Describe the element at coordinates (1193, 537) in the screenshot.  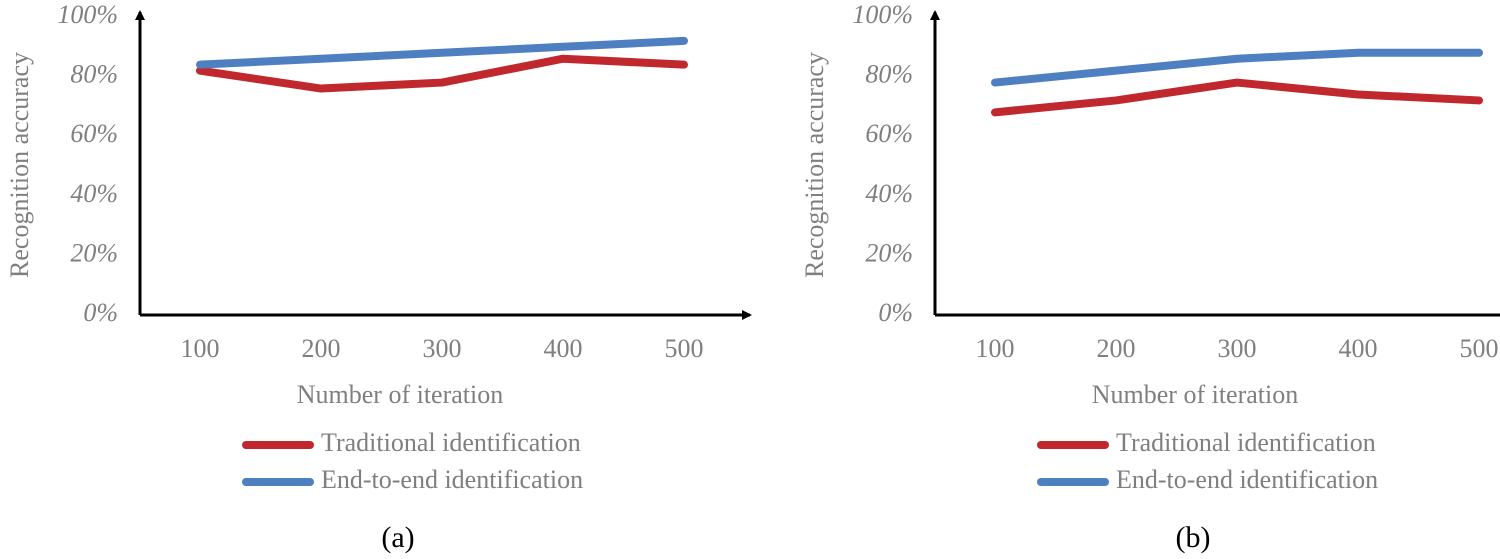
I see `caption: (b)` at that location.